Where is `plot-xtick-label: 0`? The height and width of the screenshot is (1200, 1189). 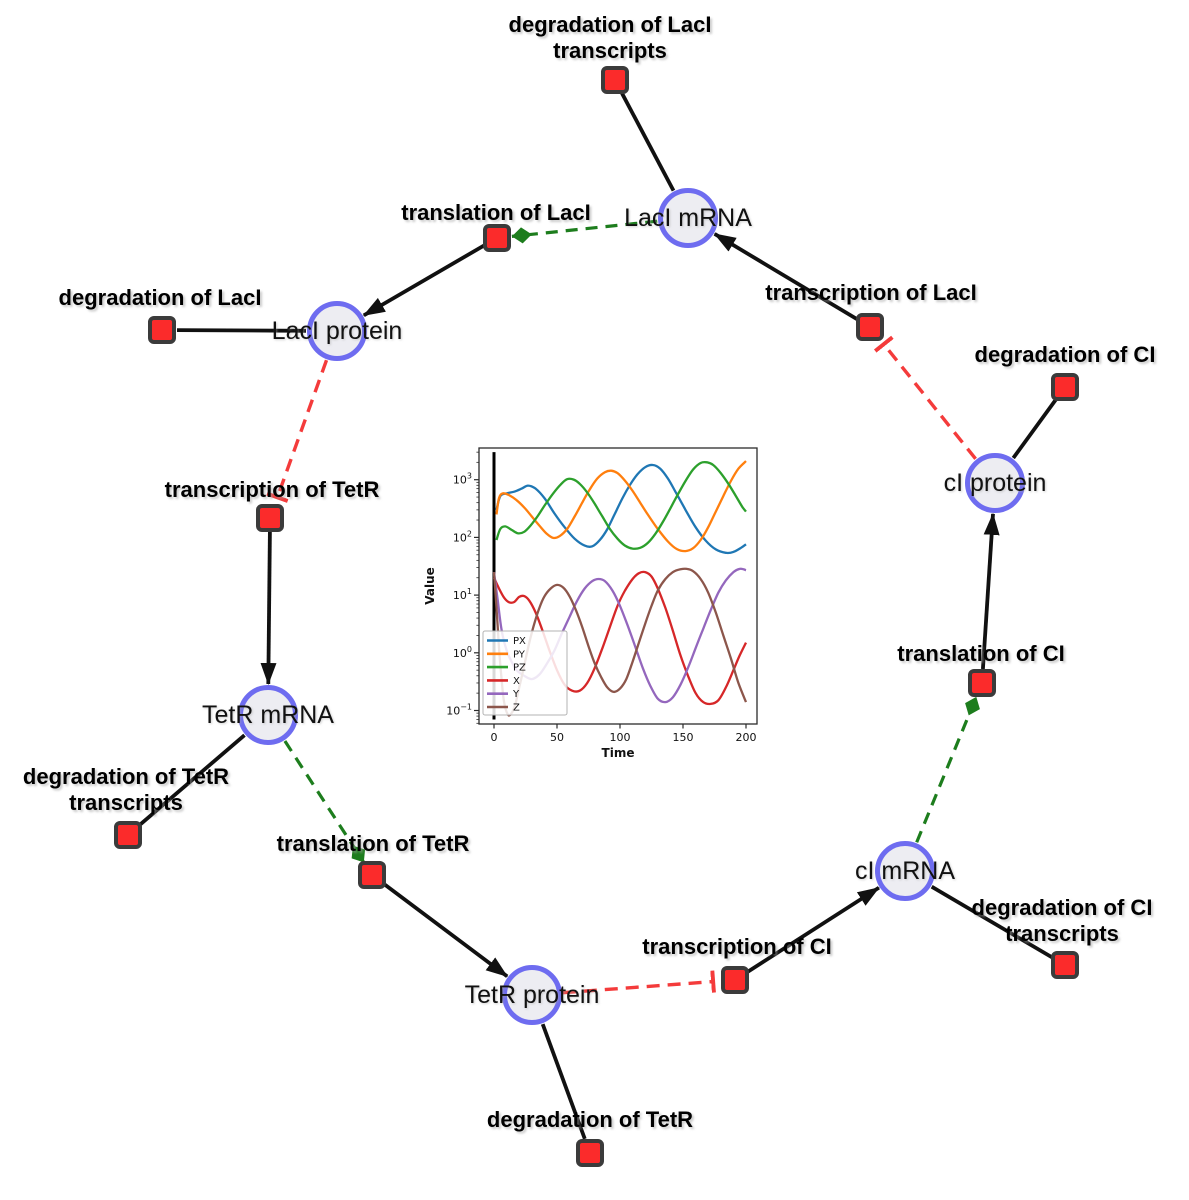 plot-xtick-label: 0 is located at coordinates (494, 737).